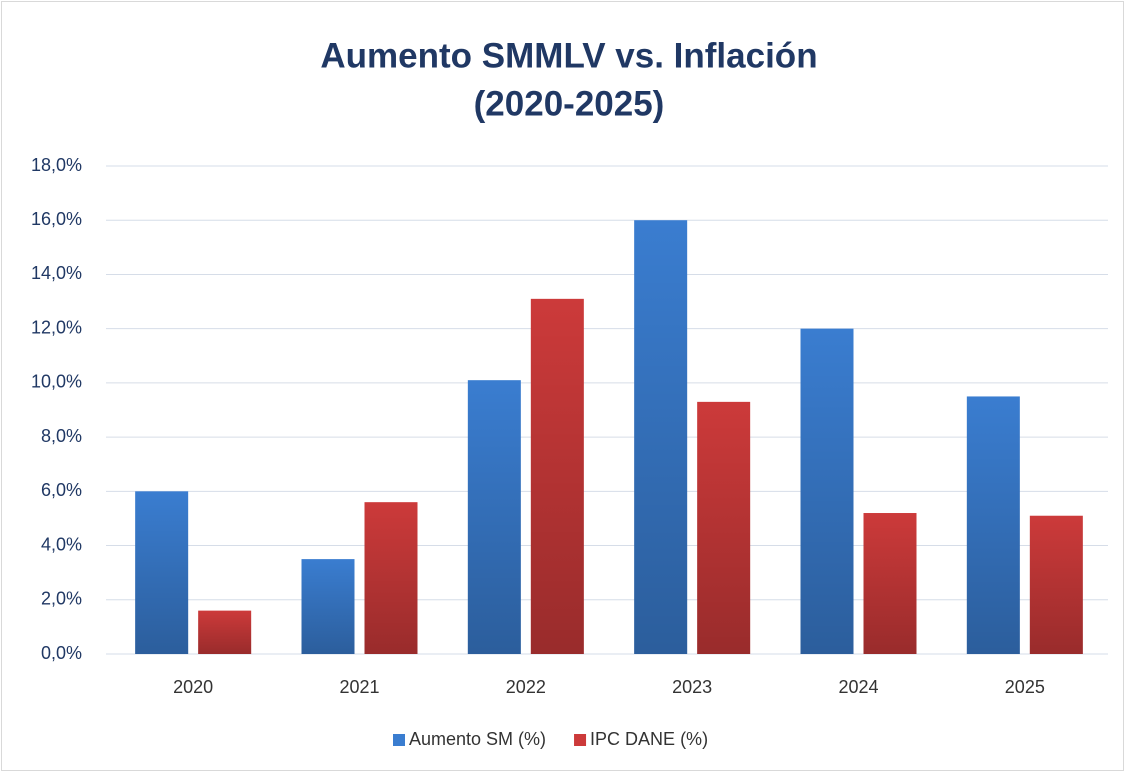 The image size is (1125, 772). Describe the element at coordinates (359, 687) in the screenshot. I see `x-tick-label: 2021` at that location.